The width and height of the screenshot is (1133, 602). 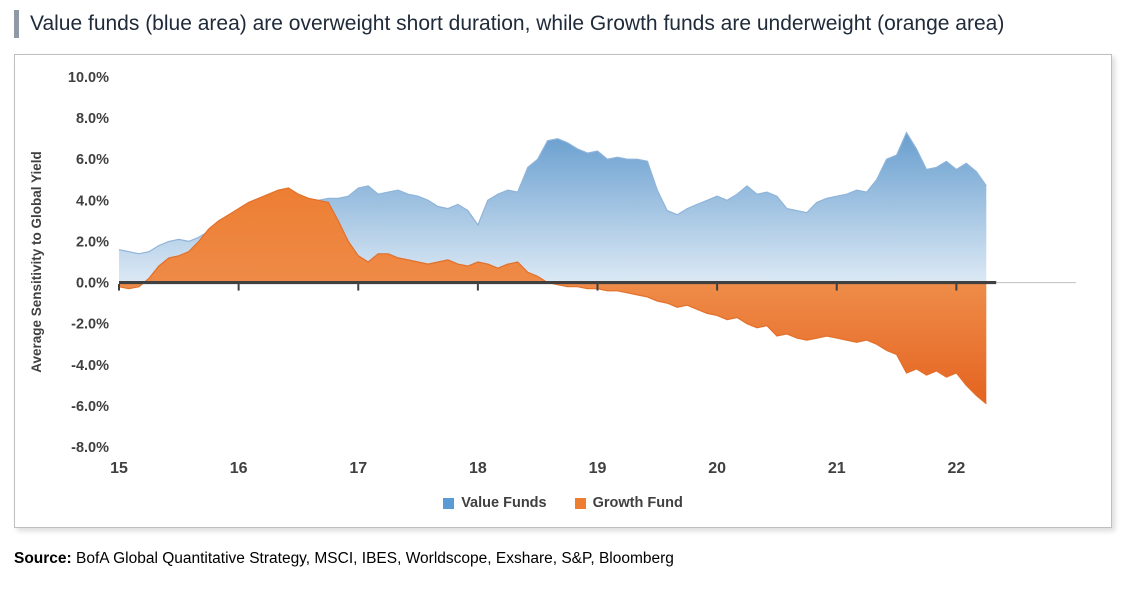 What do you see at coordinates (90, 448) in the screenshot?
I see `svg-text: -8.0%` at bounding box center [90, 448].